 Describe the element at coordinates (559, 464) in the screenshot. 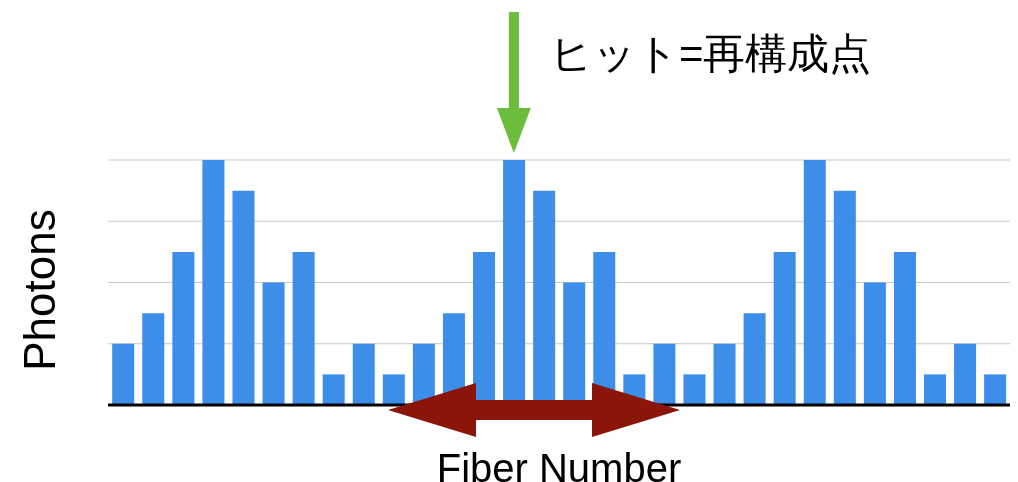

I see `x-axis-title: Fiber Number` at that location.